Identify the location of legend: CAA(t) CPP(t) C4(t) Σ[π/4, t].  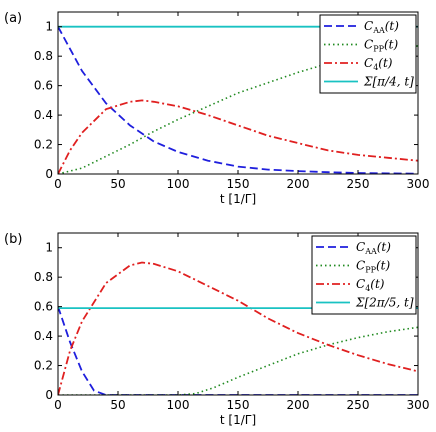
(368, 54).